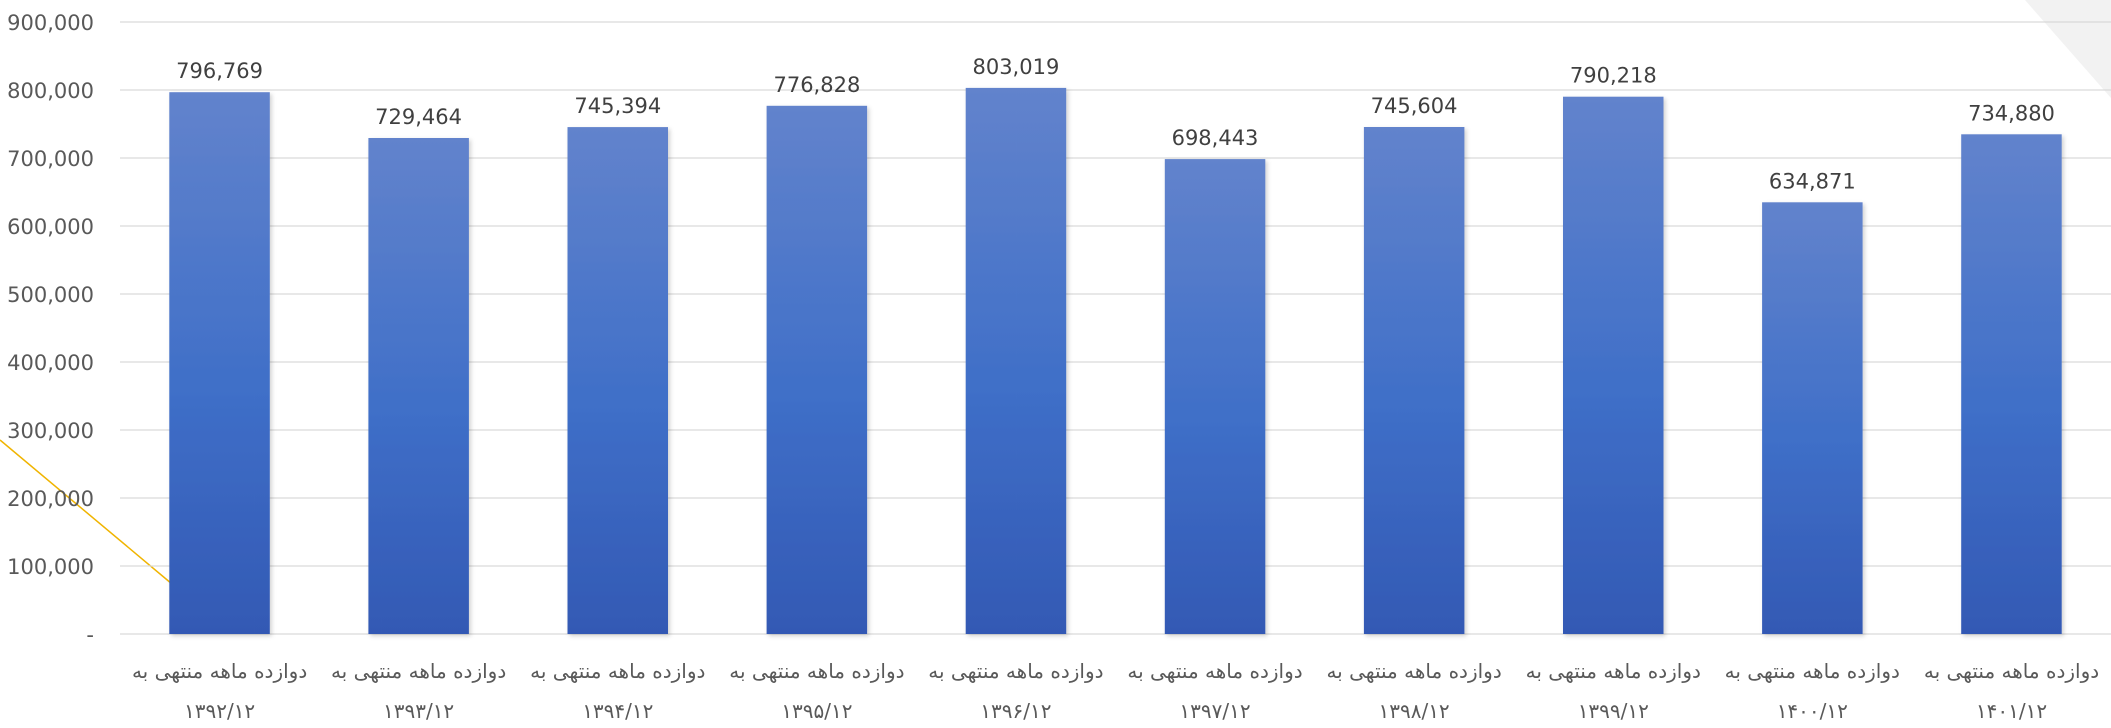 Image resolution: width=2111 pixels, height=728 pixels. Describe the element at coordinates (86, 512) in the screenshot. I see `decorative-line` at that location.